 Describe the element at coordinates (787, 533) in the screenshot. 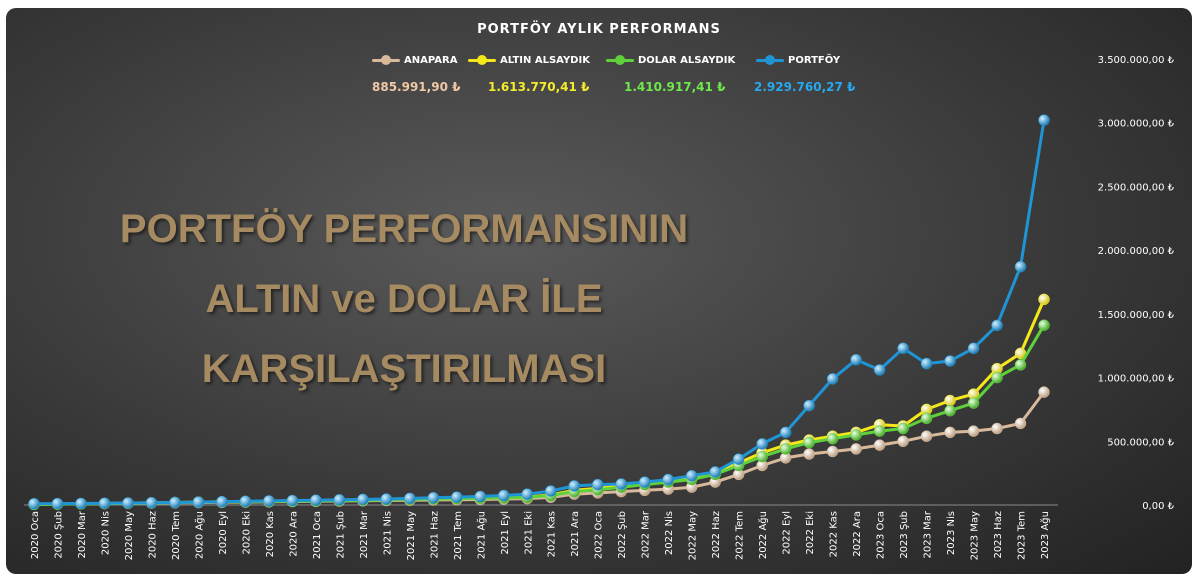

I see `x-tick-label: 2022 Eyl` at that location.